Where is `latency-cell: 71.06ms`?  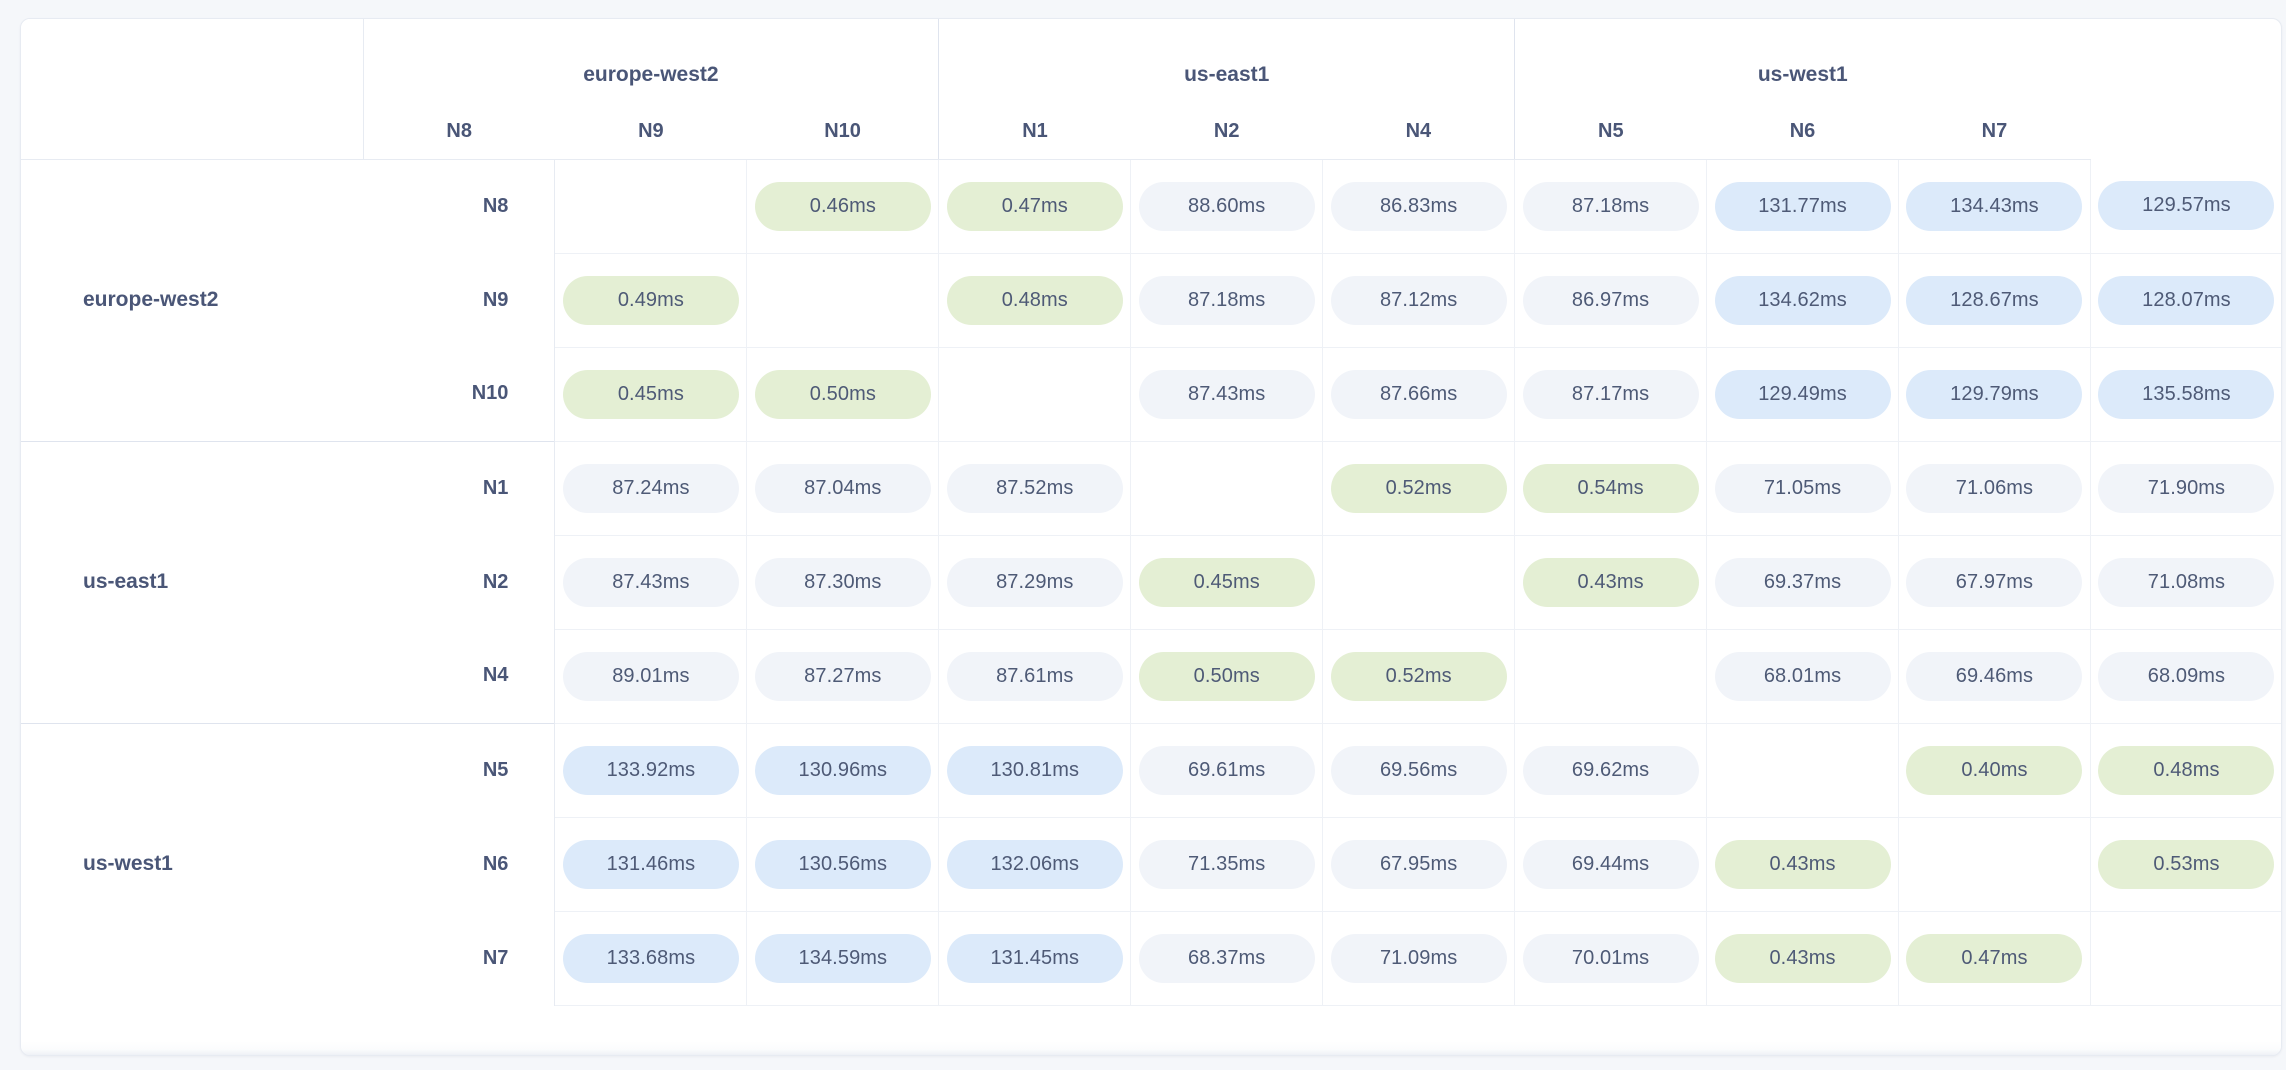
latency-cell: 71.06ms is located at coordinates (1994, 488).